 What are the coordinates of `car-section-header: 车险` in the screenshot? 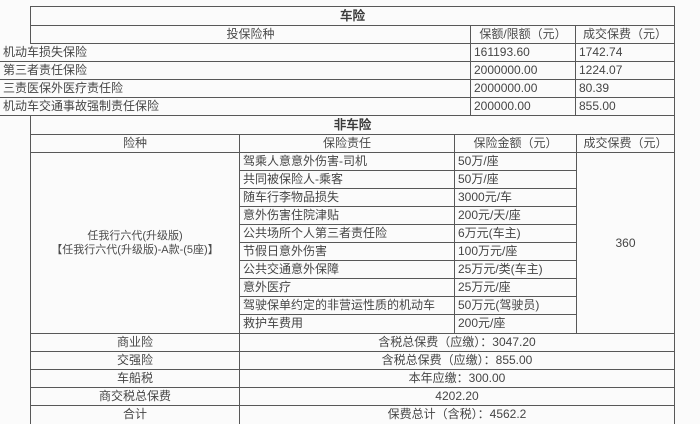 It's located at (352, 16).